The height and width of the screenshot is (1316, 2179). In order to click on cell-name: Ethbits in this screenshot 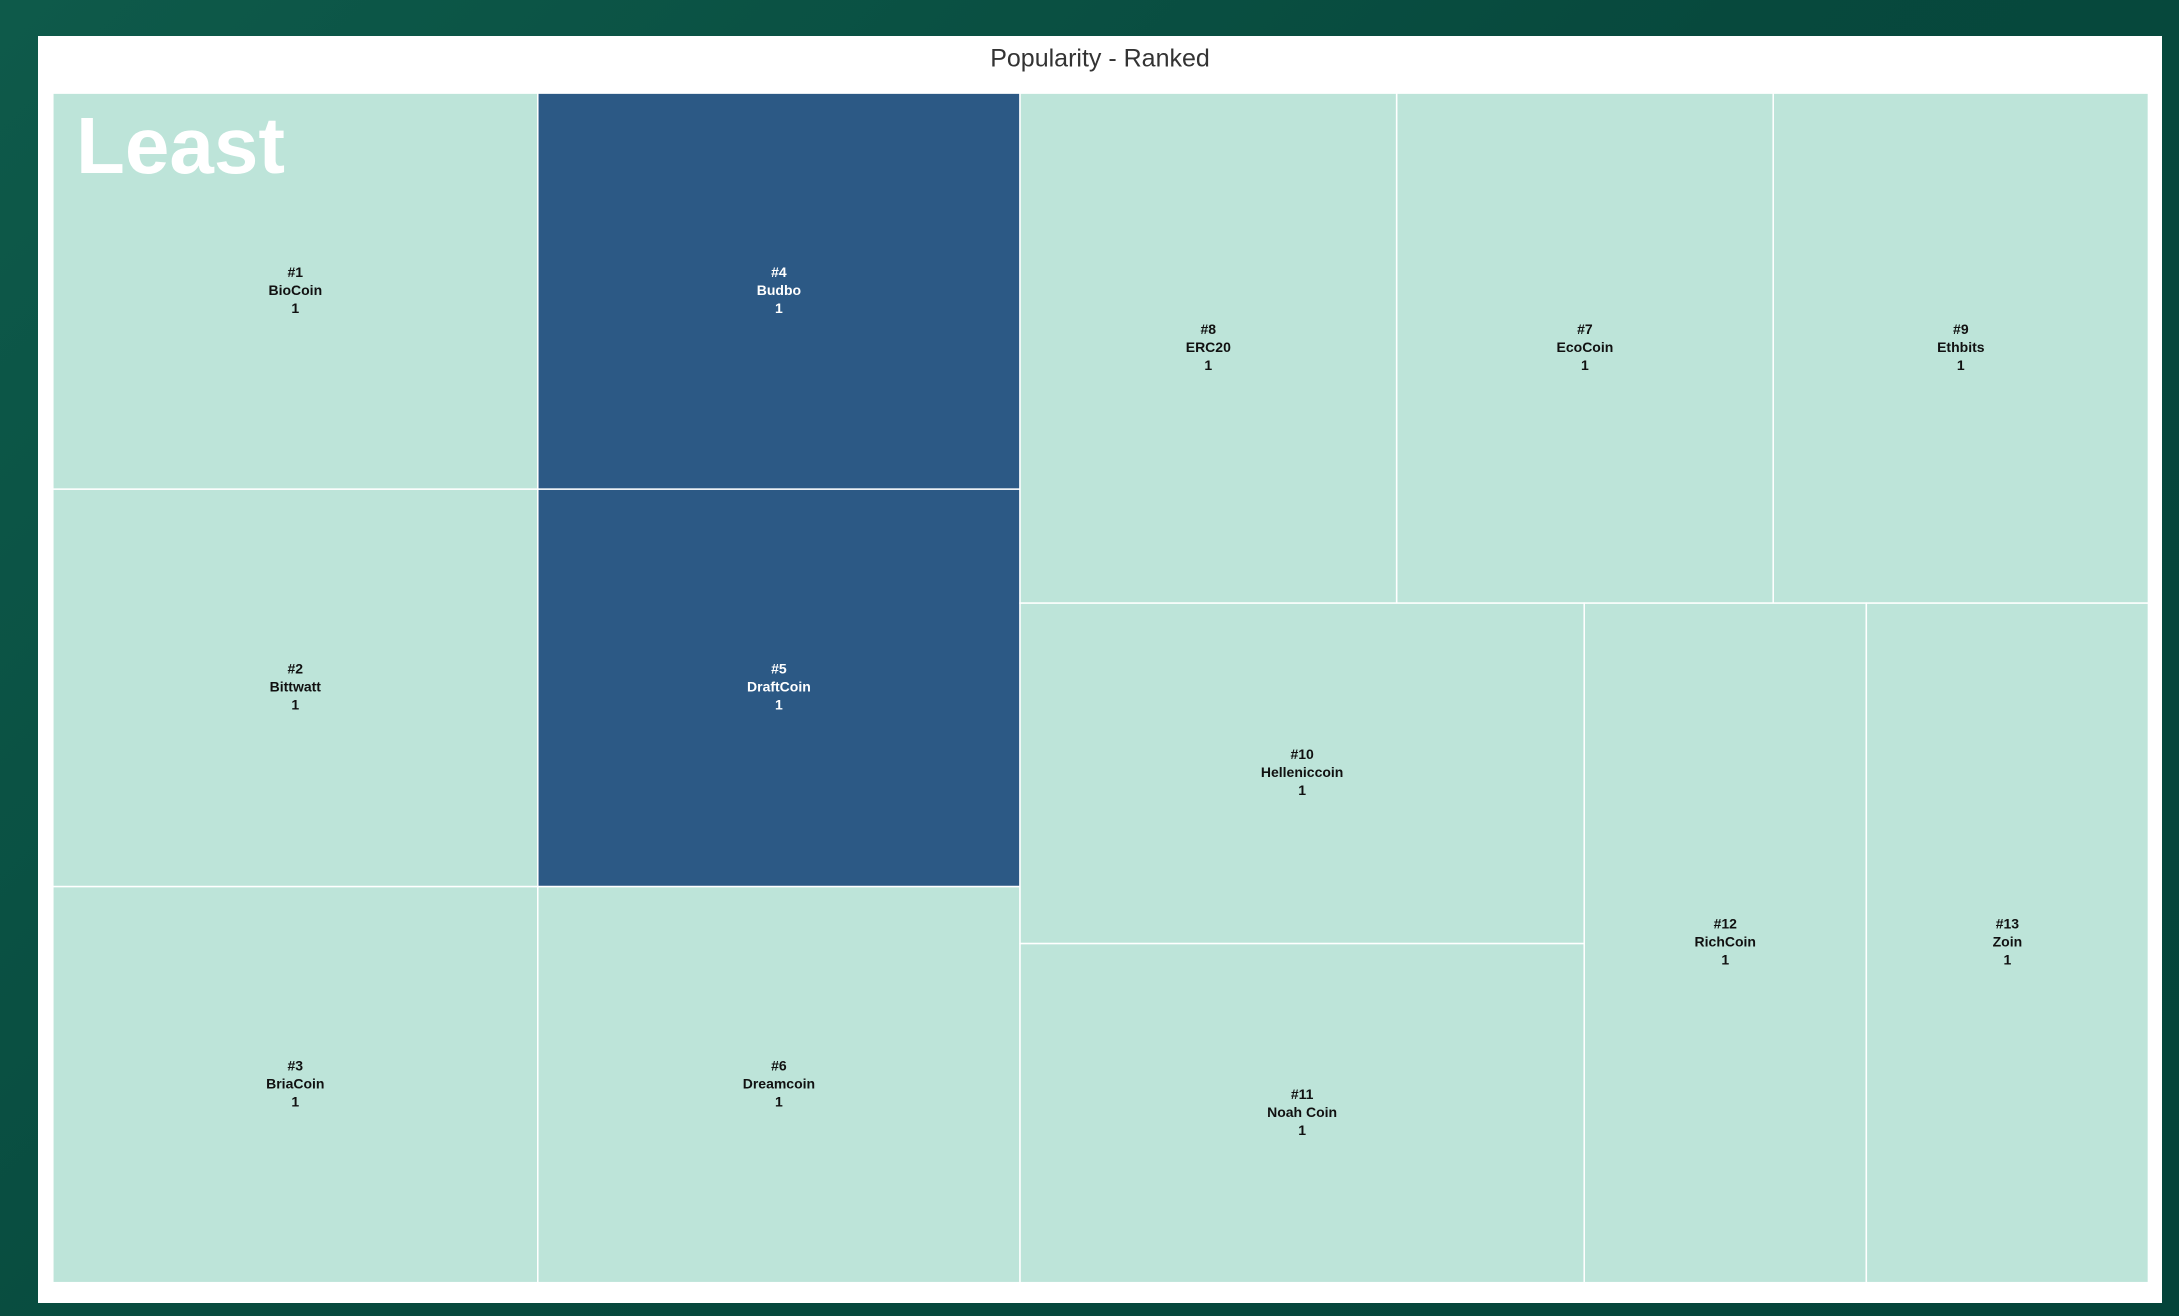, I will do `click(1961, 347)`.